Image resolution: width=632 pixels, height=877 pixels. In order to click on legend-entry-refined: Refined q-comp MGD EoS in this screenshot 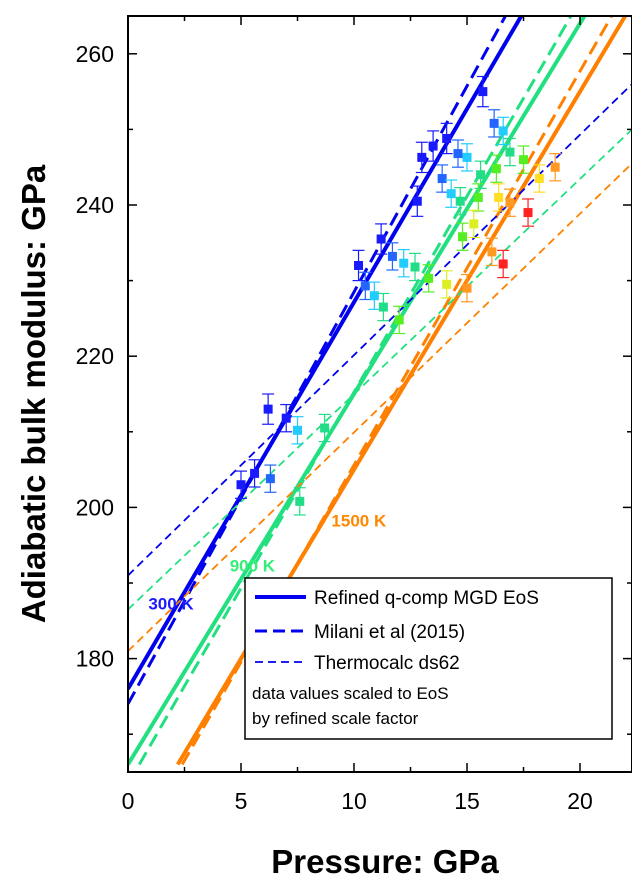, I will do `click(426, 598)`.